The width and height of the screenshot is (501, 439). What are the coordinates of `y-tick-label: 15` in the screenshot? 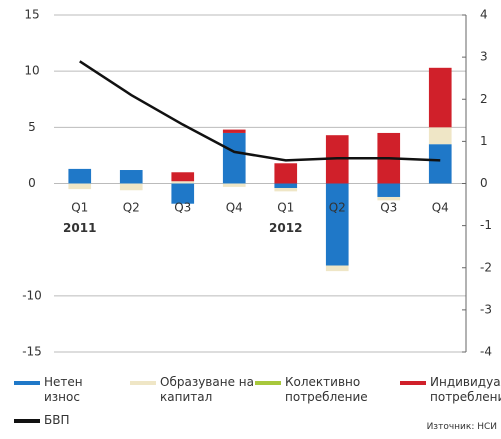 It's located at (31, 15).